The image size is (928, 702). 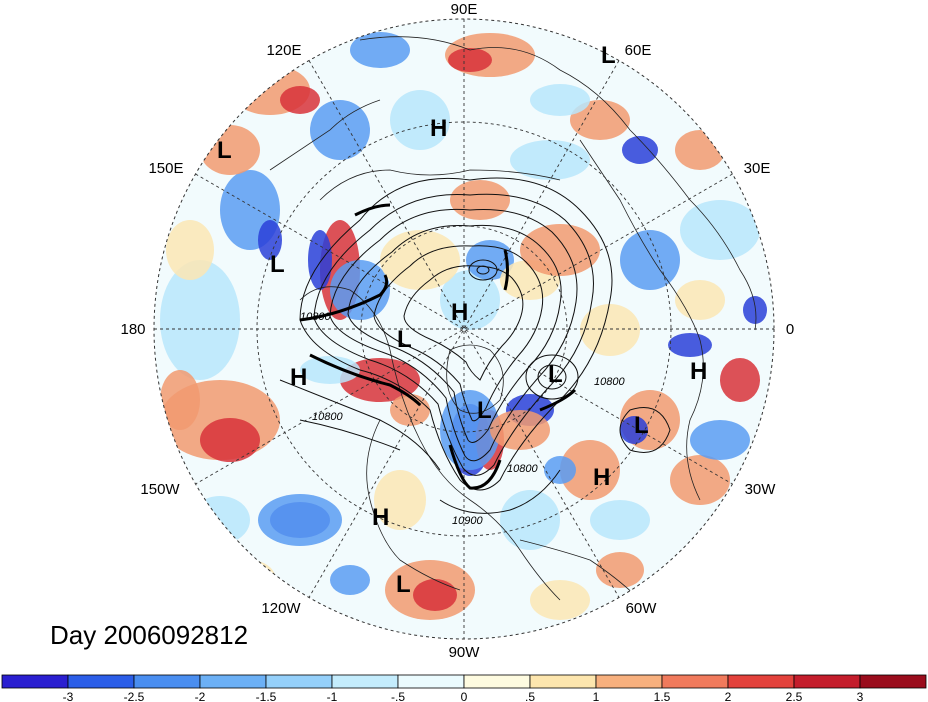 What do you see at coordinates (761, 489) in the screenshot?
I see `lon-label-30w: 30W` at bounding box center [761, 489].